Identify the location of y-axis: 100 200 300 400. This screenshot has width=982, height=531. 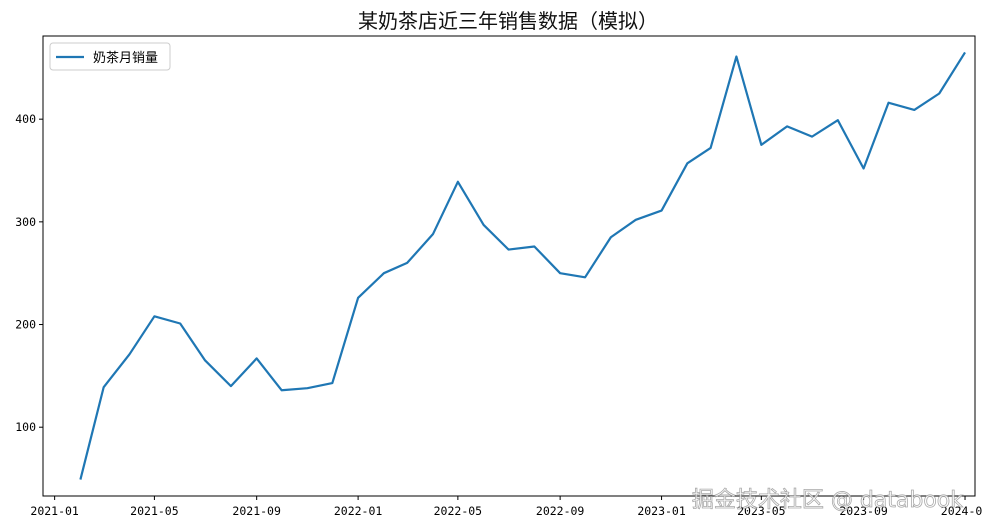
(29, 273).